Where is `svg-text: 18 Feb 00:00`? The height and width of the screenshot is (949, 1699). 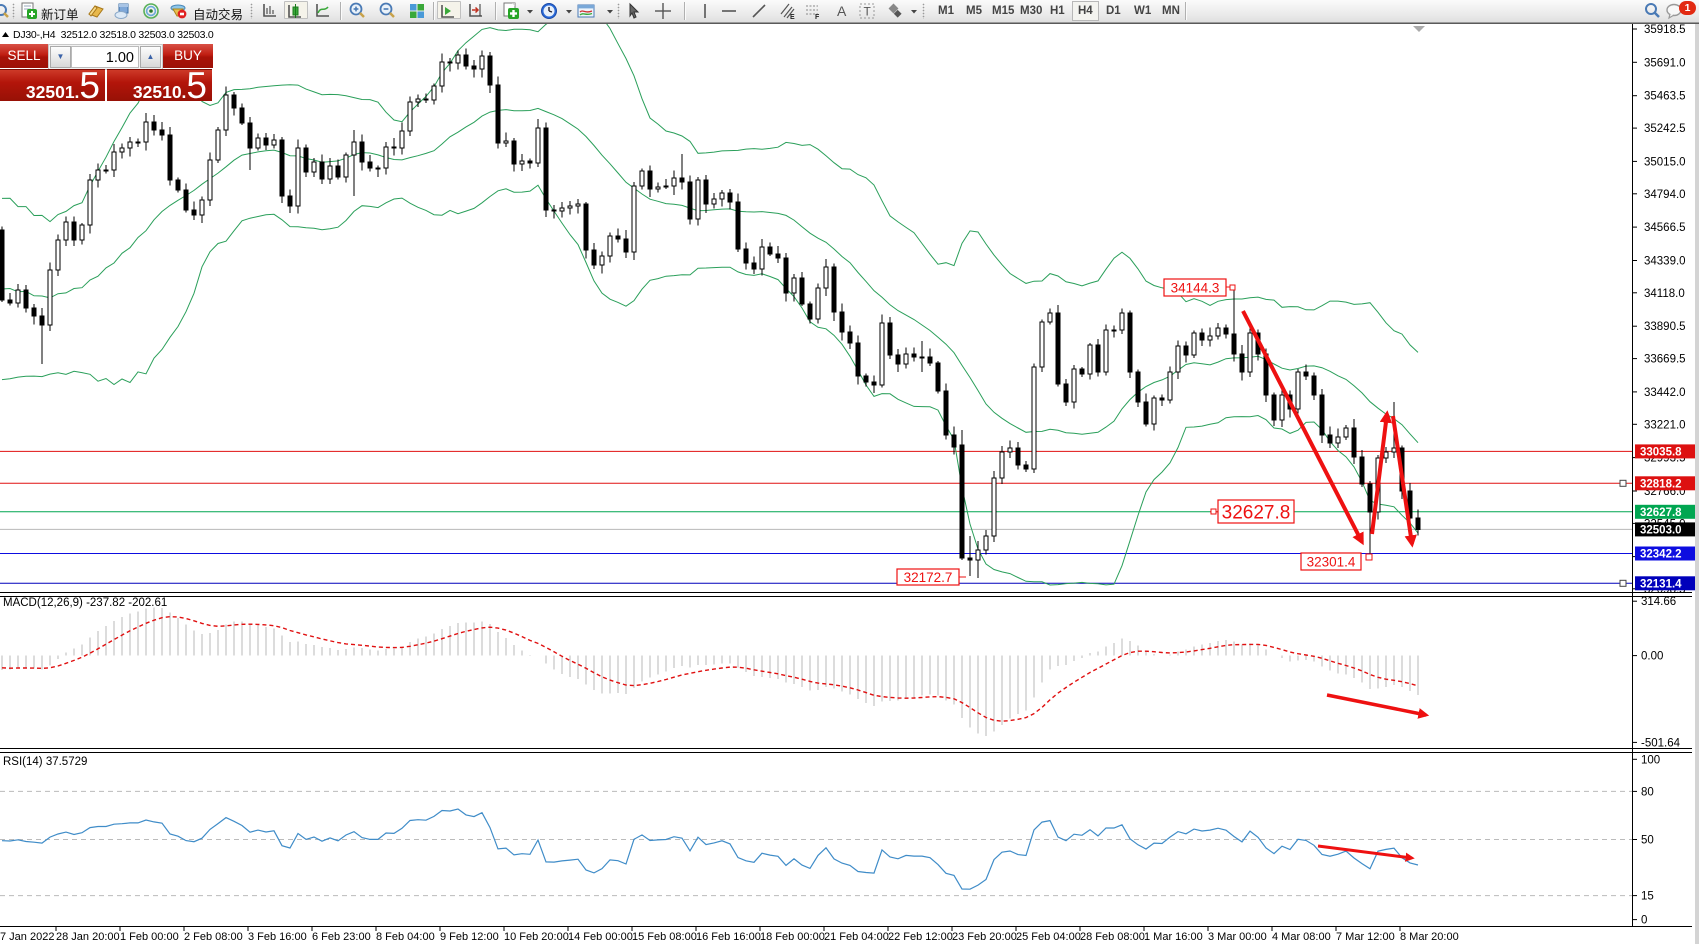
svg-text: 18 Feb 00:00 is located at coordinates (792, 937).